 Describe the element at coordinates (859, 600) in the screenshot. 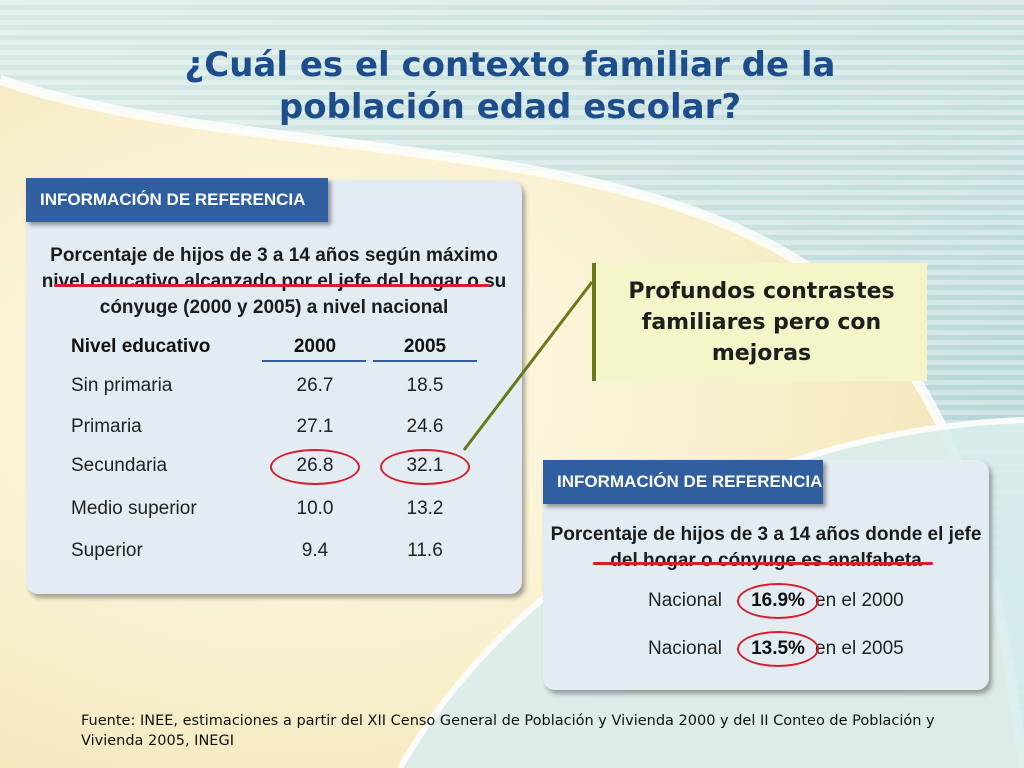

I see `national-year-label: en el 2000` at that location.